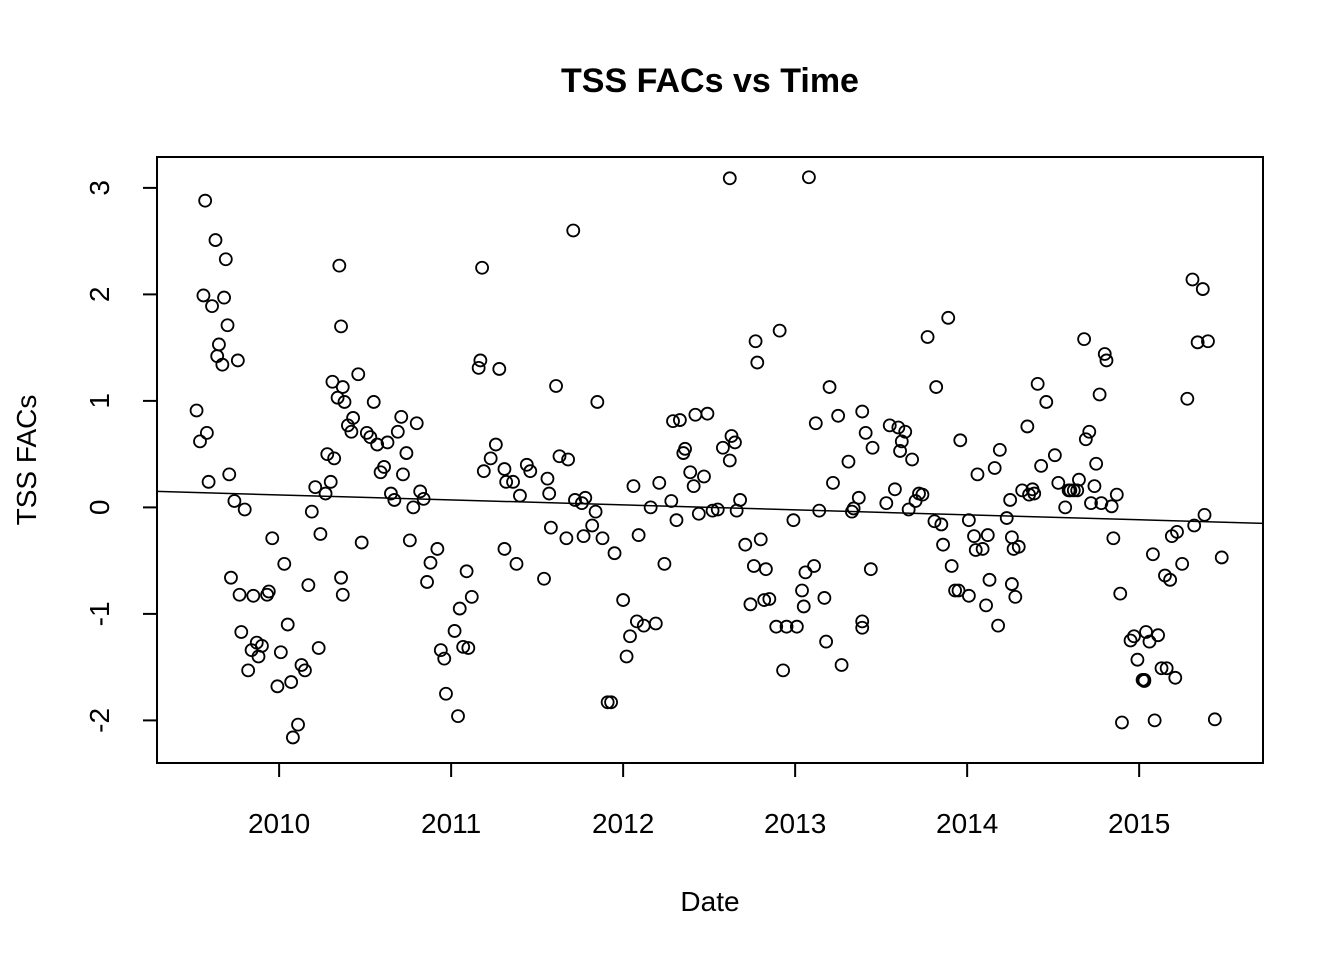 This screenshot has width=1344, height=960. I want to click on y-tick-label: 2, so click(99, 295).